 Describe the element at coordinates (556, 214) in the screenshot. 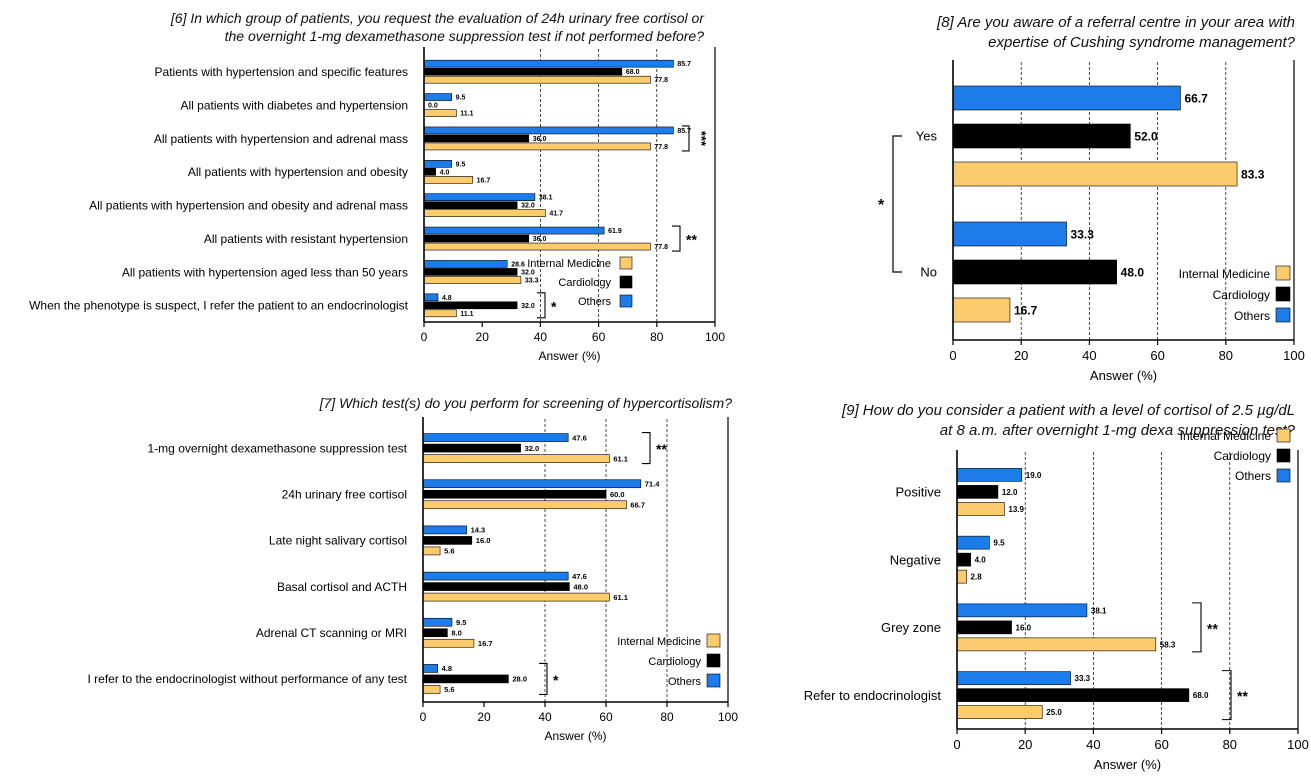

I see `value-label: 41.7` at that location.